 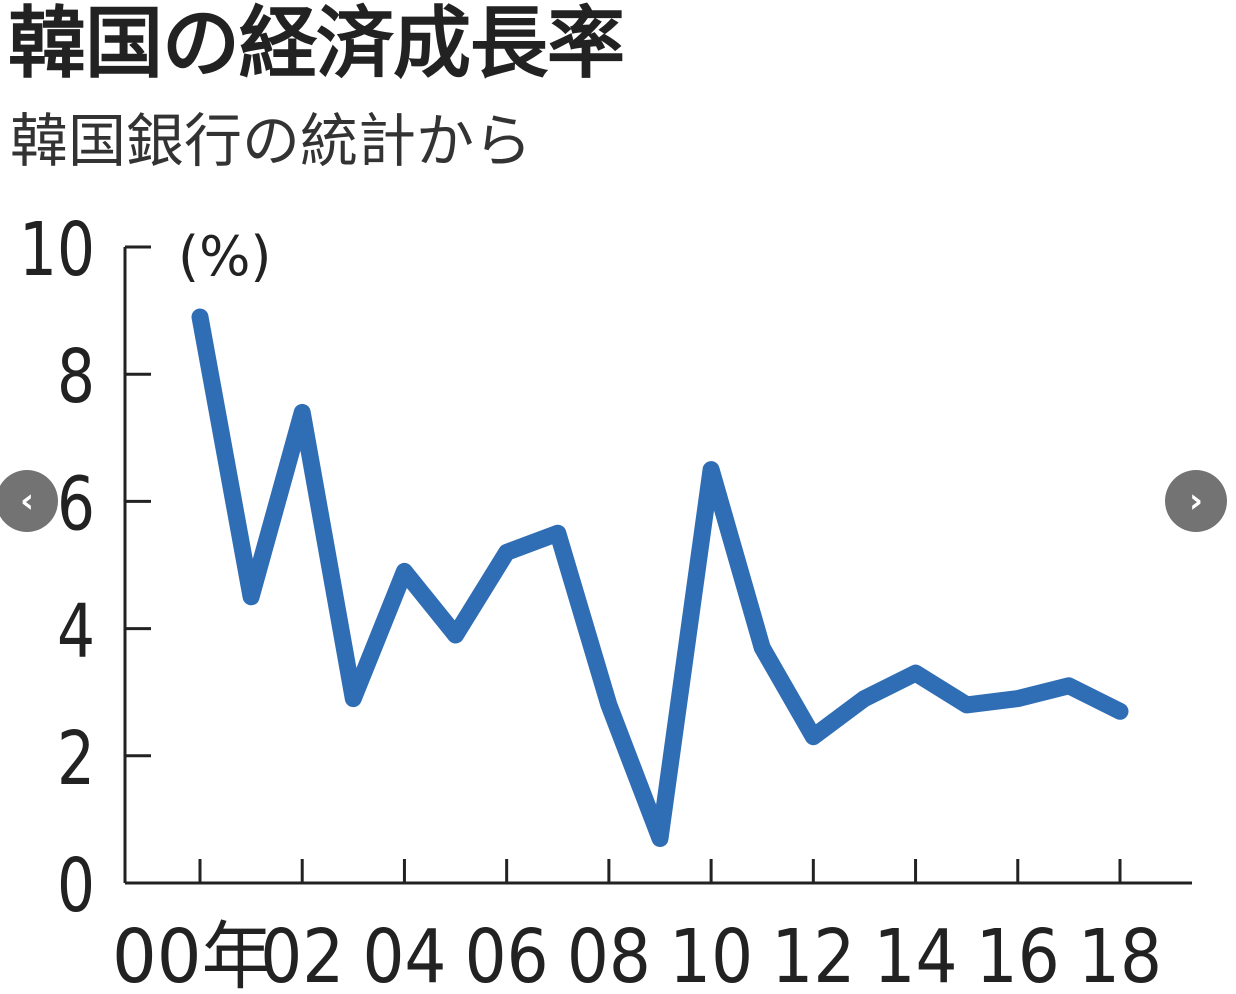 I want to click on x-tick-label: 08, so click(x=609, y=954).